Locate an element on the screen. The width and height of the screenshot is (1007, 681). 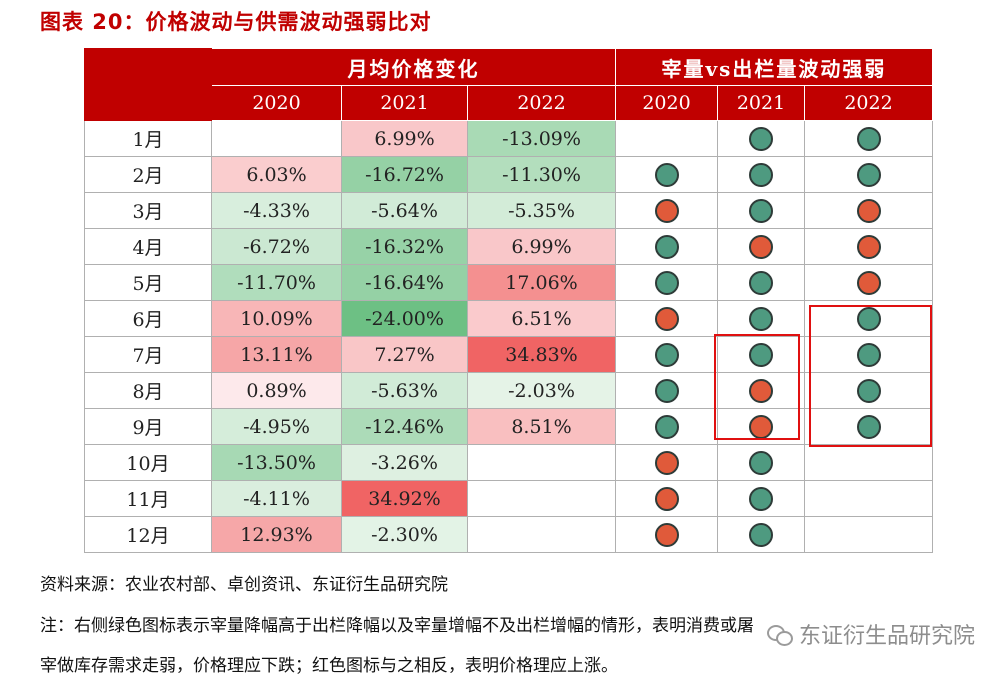
month-cell: 7月 is located at coordinates (148, 354).